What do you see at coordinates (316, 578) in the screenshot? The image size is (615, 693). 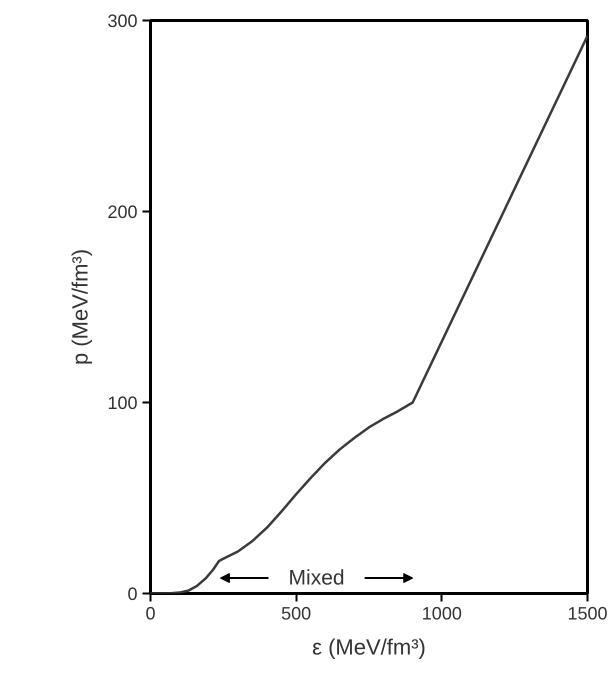 I see `annotation: Mixed` at bounding box center [316, 578].